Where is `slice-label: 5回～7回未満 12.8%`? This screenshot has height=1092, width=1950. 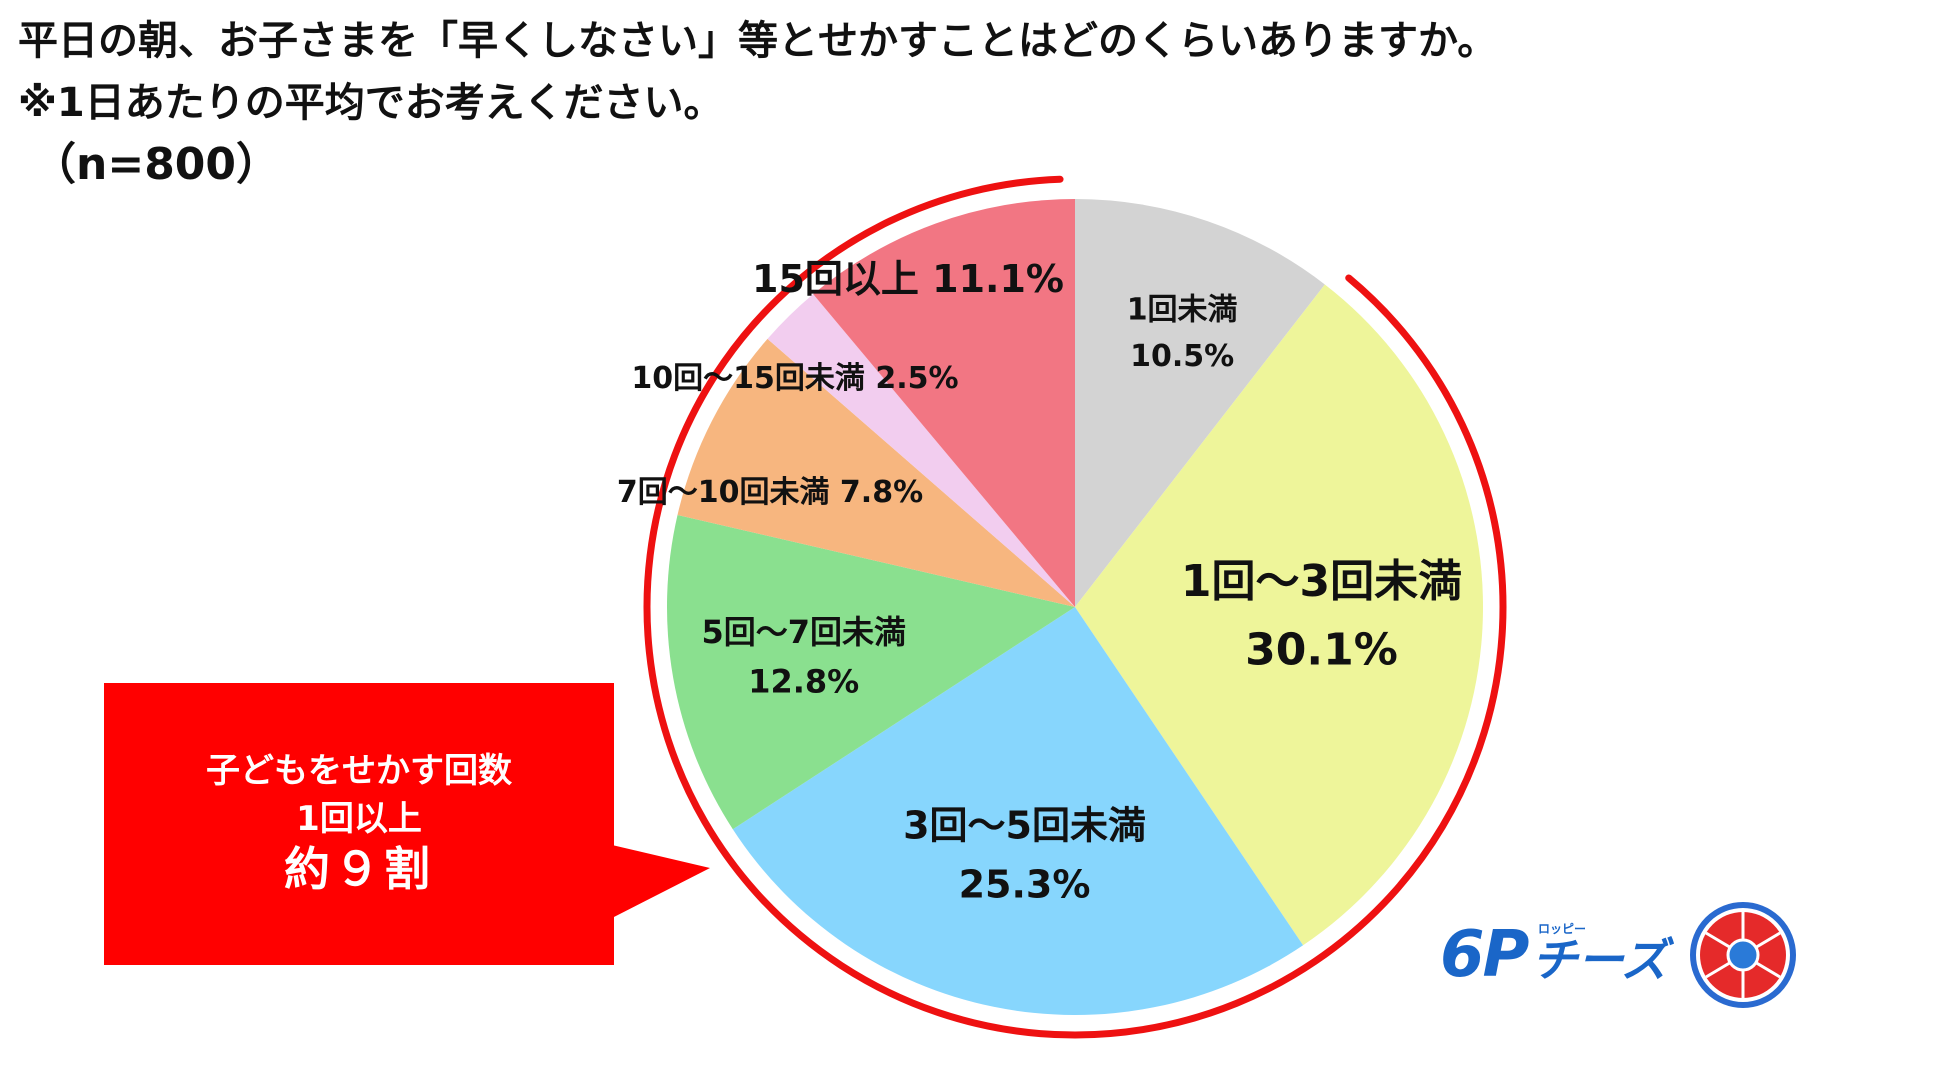 slice-label: 5回～7回未満 12.8% is located at coordinates (803, 657).